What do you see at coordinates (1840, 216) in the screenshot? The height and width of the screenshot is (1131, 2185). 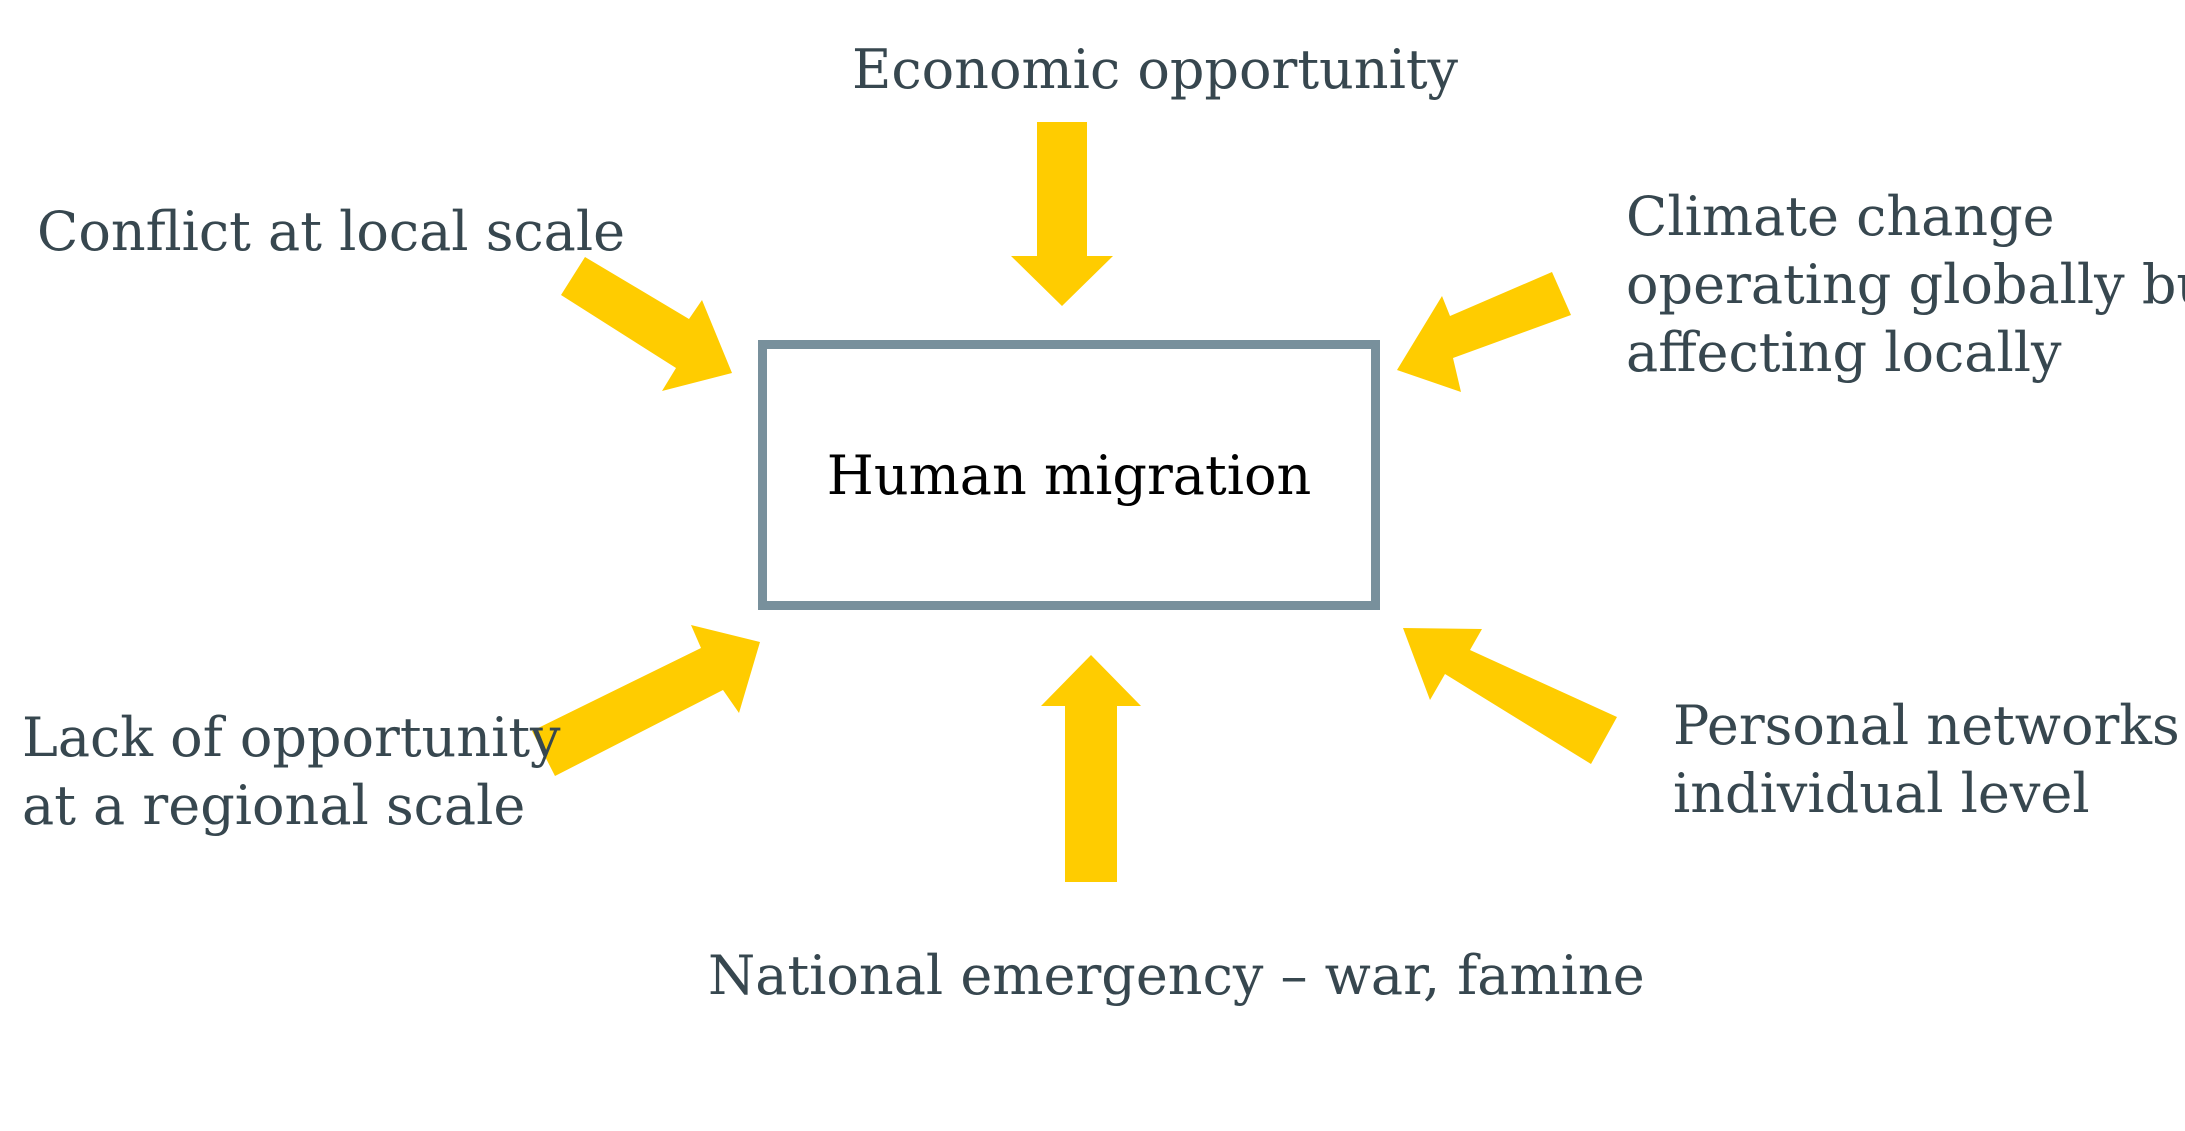 I see `factor-line: Climate change` at bounding box center [1840, 216].